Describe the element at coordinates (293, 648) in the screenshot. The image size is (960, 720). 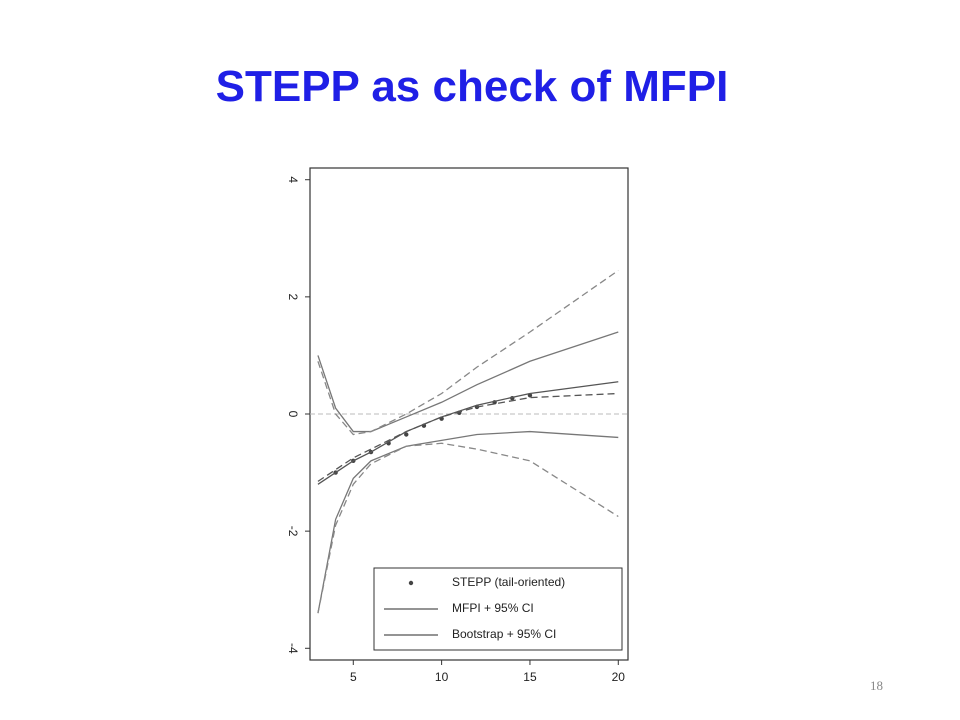
I see `y-tick-label: -4` at that location.